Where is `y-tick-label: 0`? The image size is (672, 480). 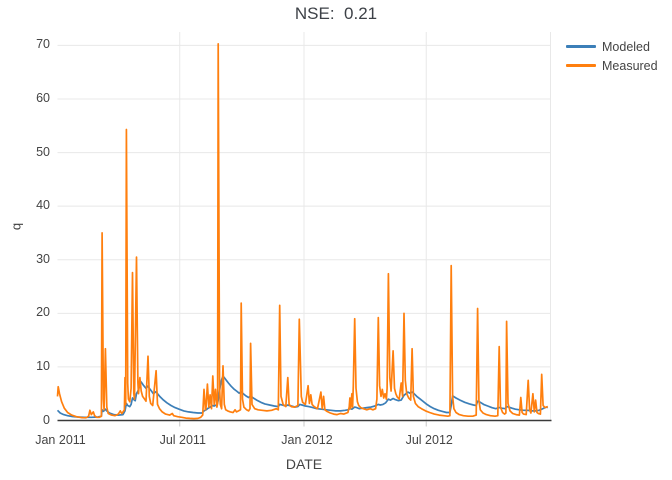
y-tick-label: 0 is located at coordinates (46, 419).